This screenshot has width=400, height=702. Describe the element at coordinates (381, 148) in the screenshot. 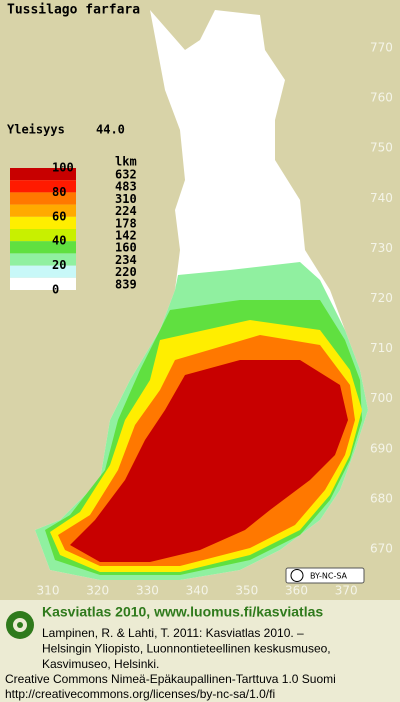

I see `northing-label: 750` at that location.